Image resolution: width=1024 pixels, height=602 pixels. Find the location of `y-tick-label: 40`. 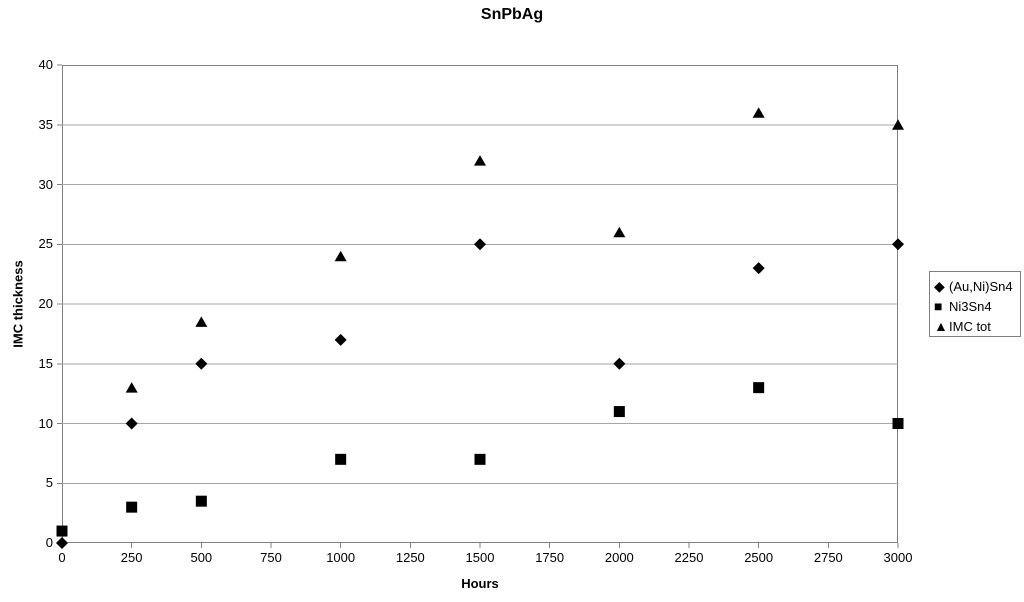

y-tick-label: 40 is located at coordinates (45, 64).